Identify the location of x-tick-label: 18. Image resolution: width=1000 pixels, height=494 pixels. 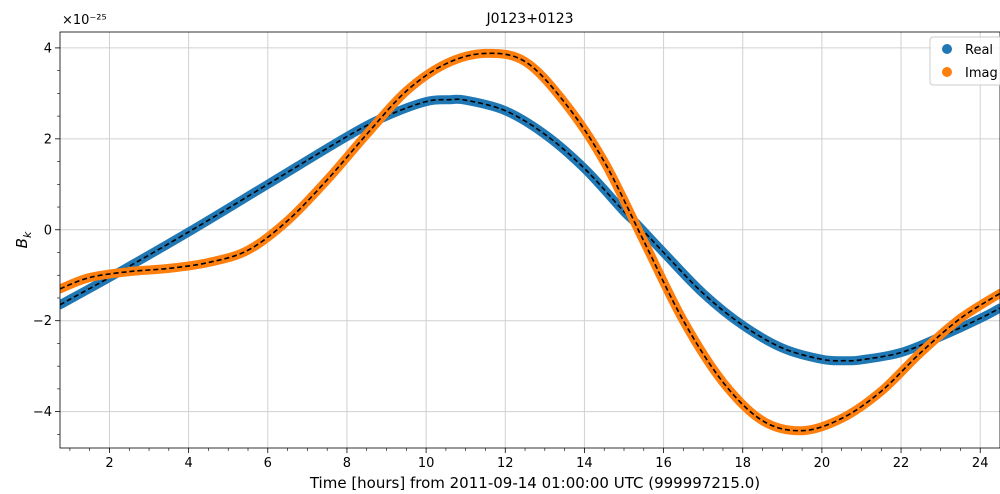
(742, 463).